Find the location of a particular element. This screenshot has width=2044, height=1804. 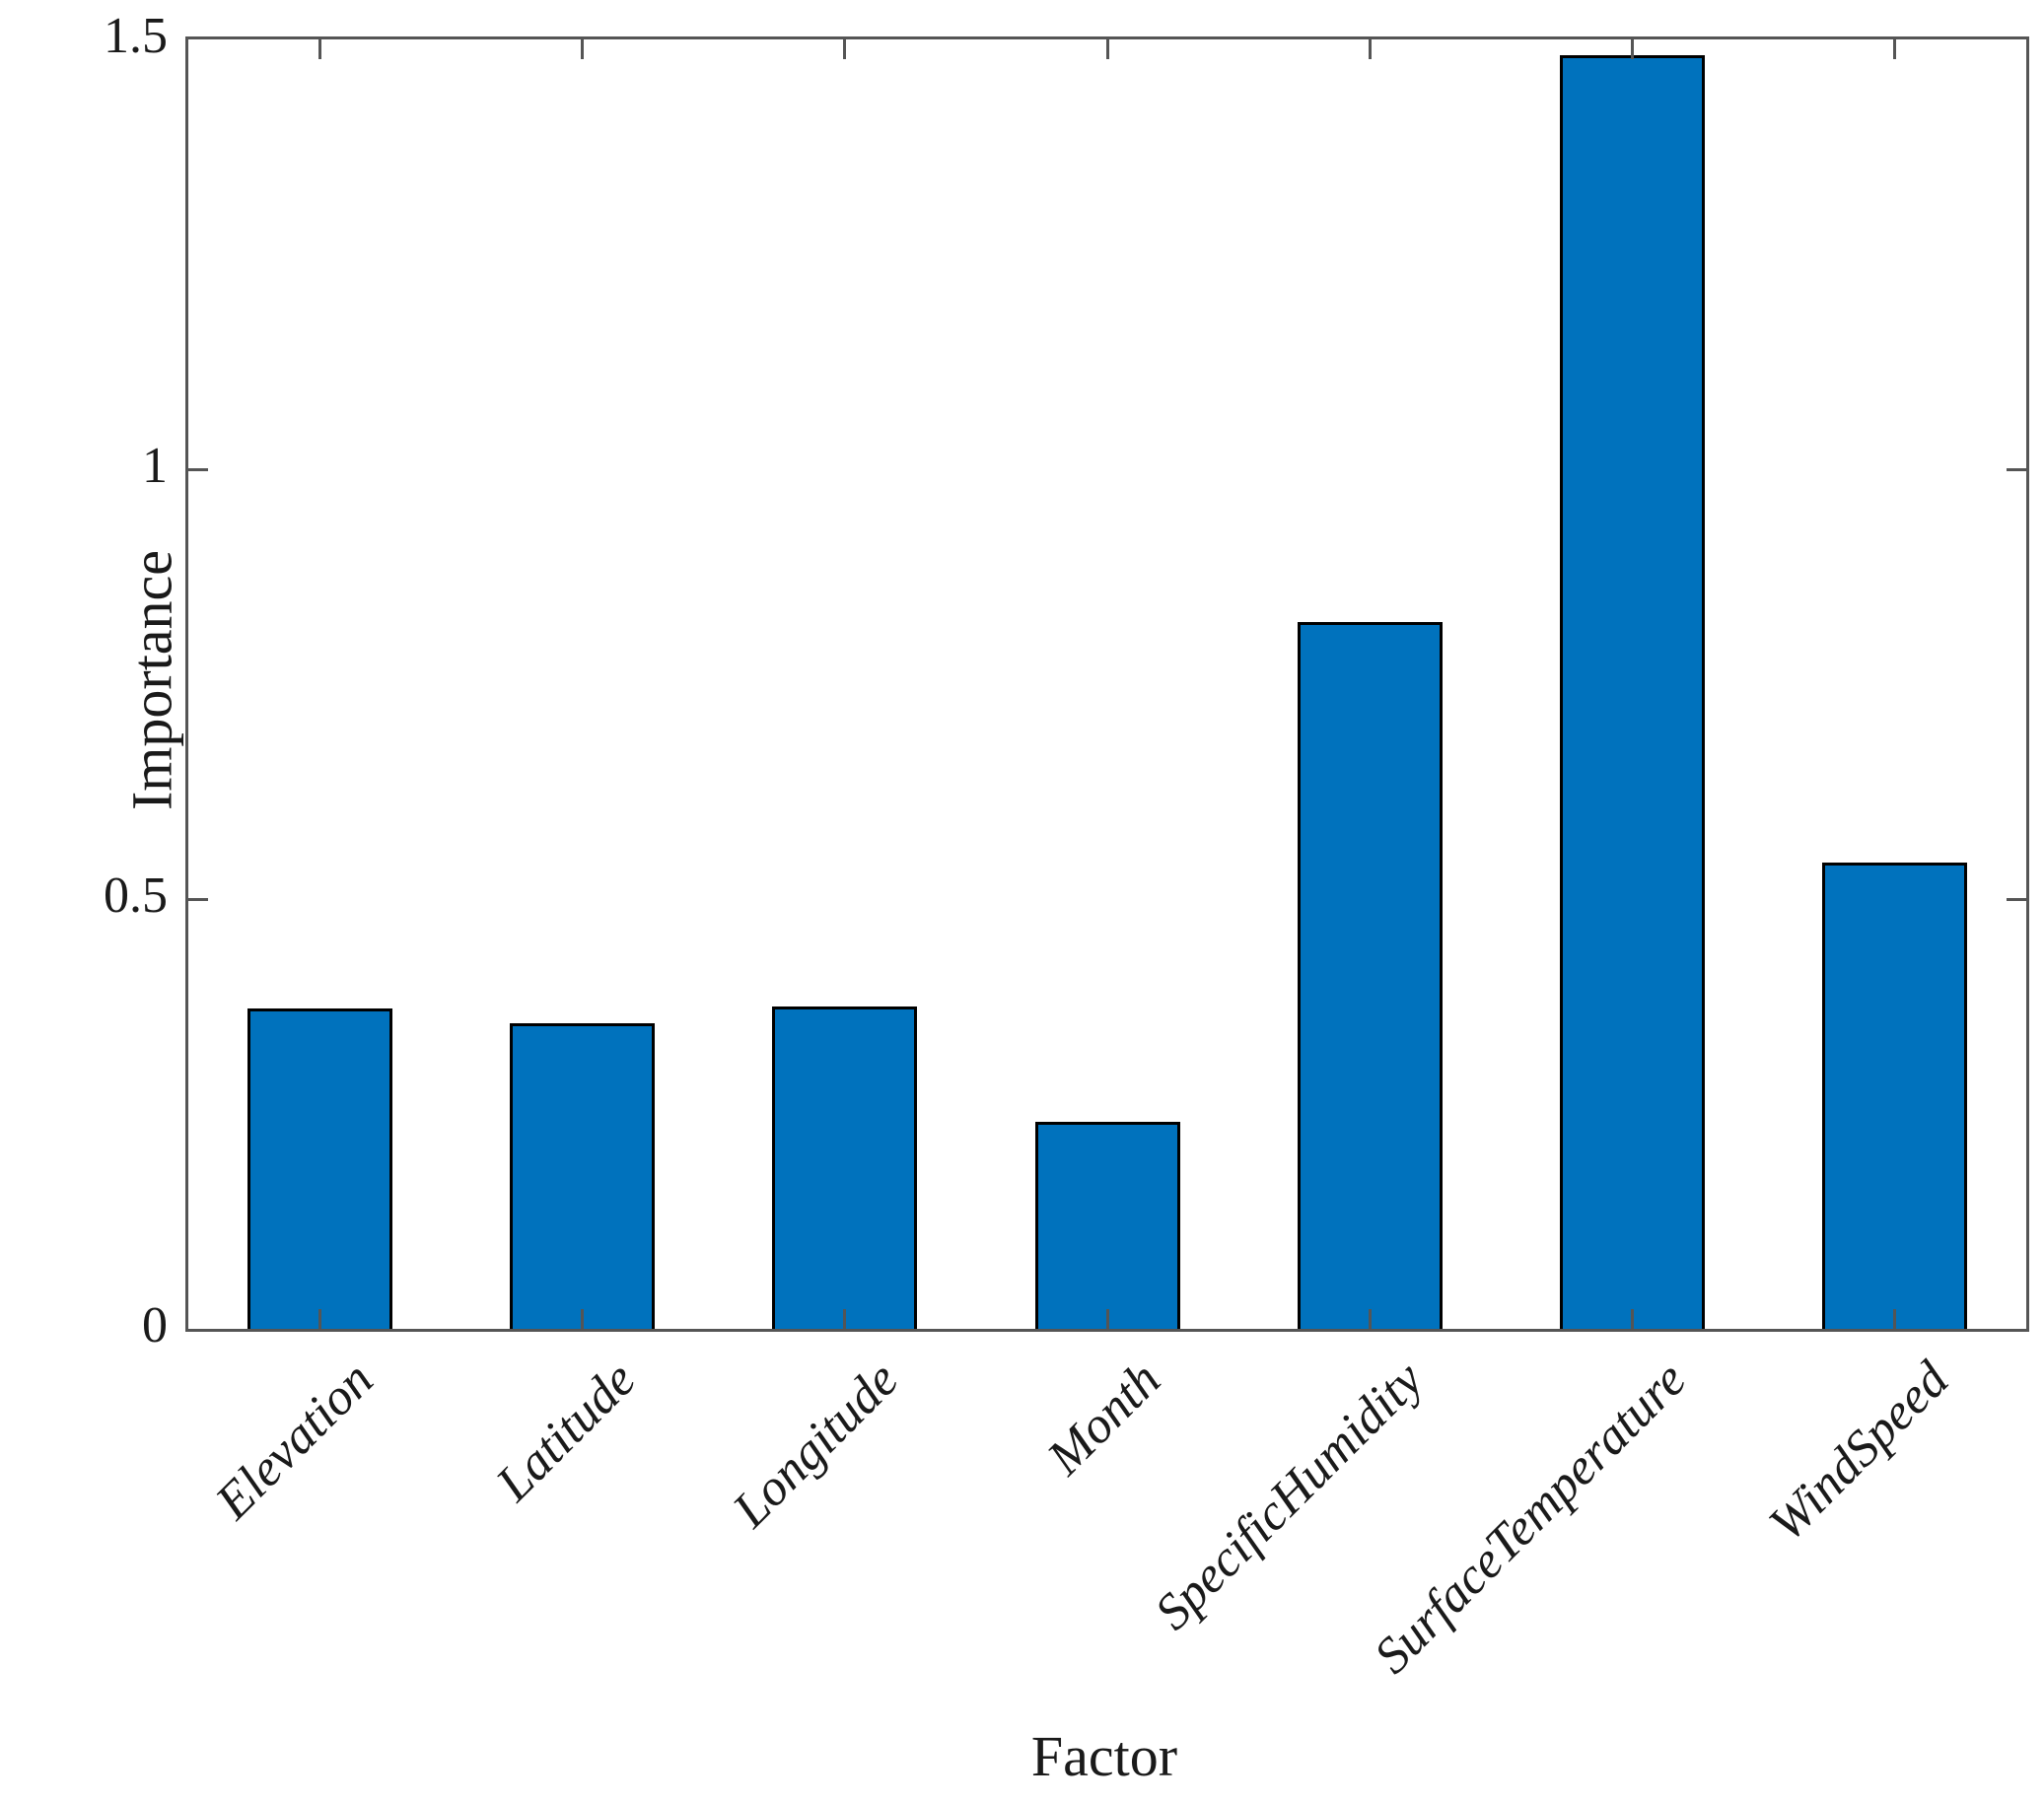

x-tick-label-windspeed: WindSpeed is located at coordinates (1859, 1452).